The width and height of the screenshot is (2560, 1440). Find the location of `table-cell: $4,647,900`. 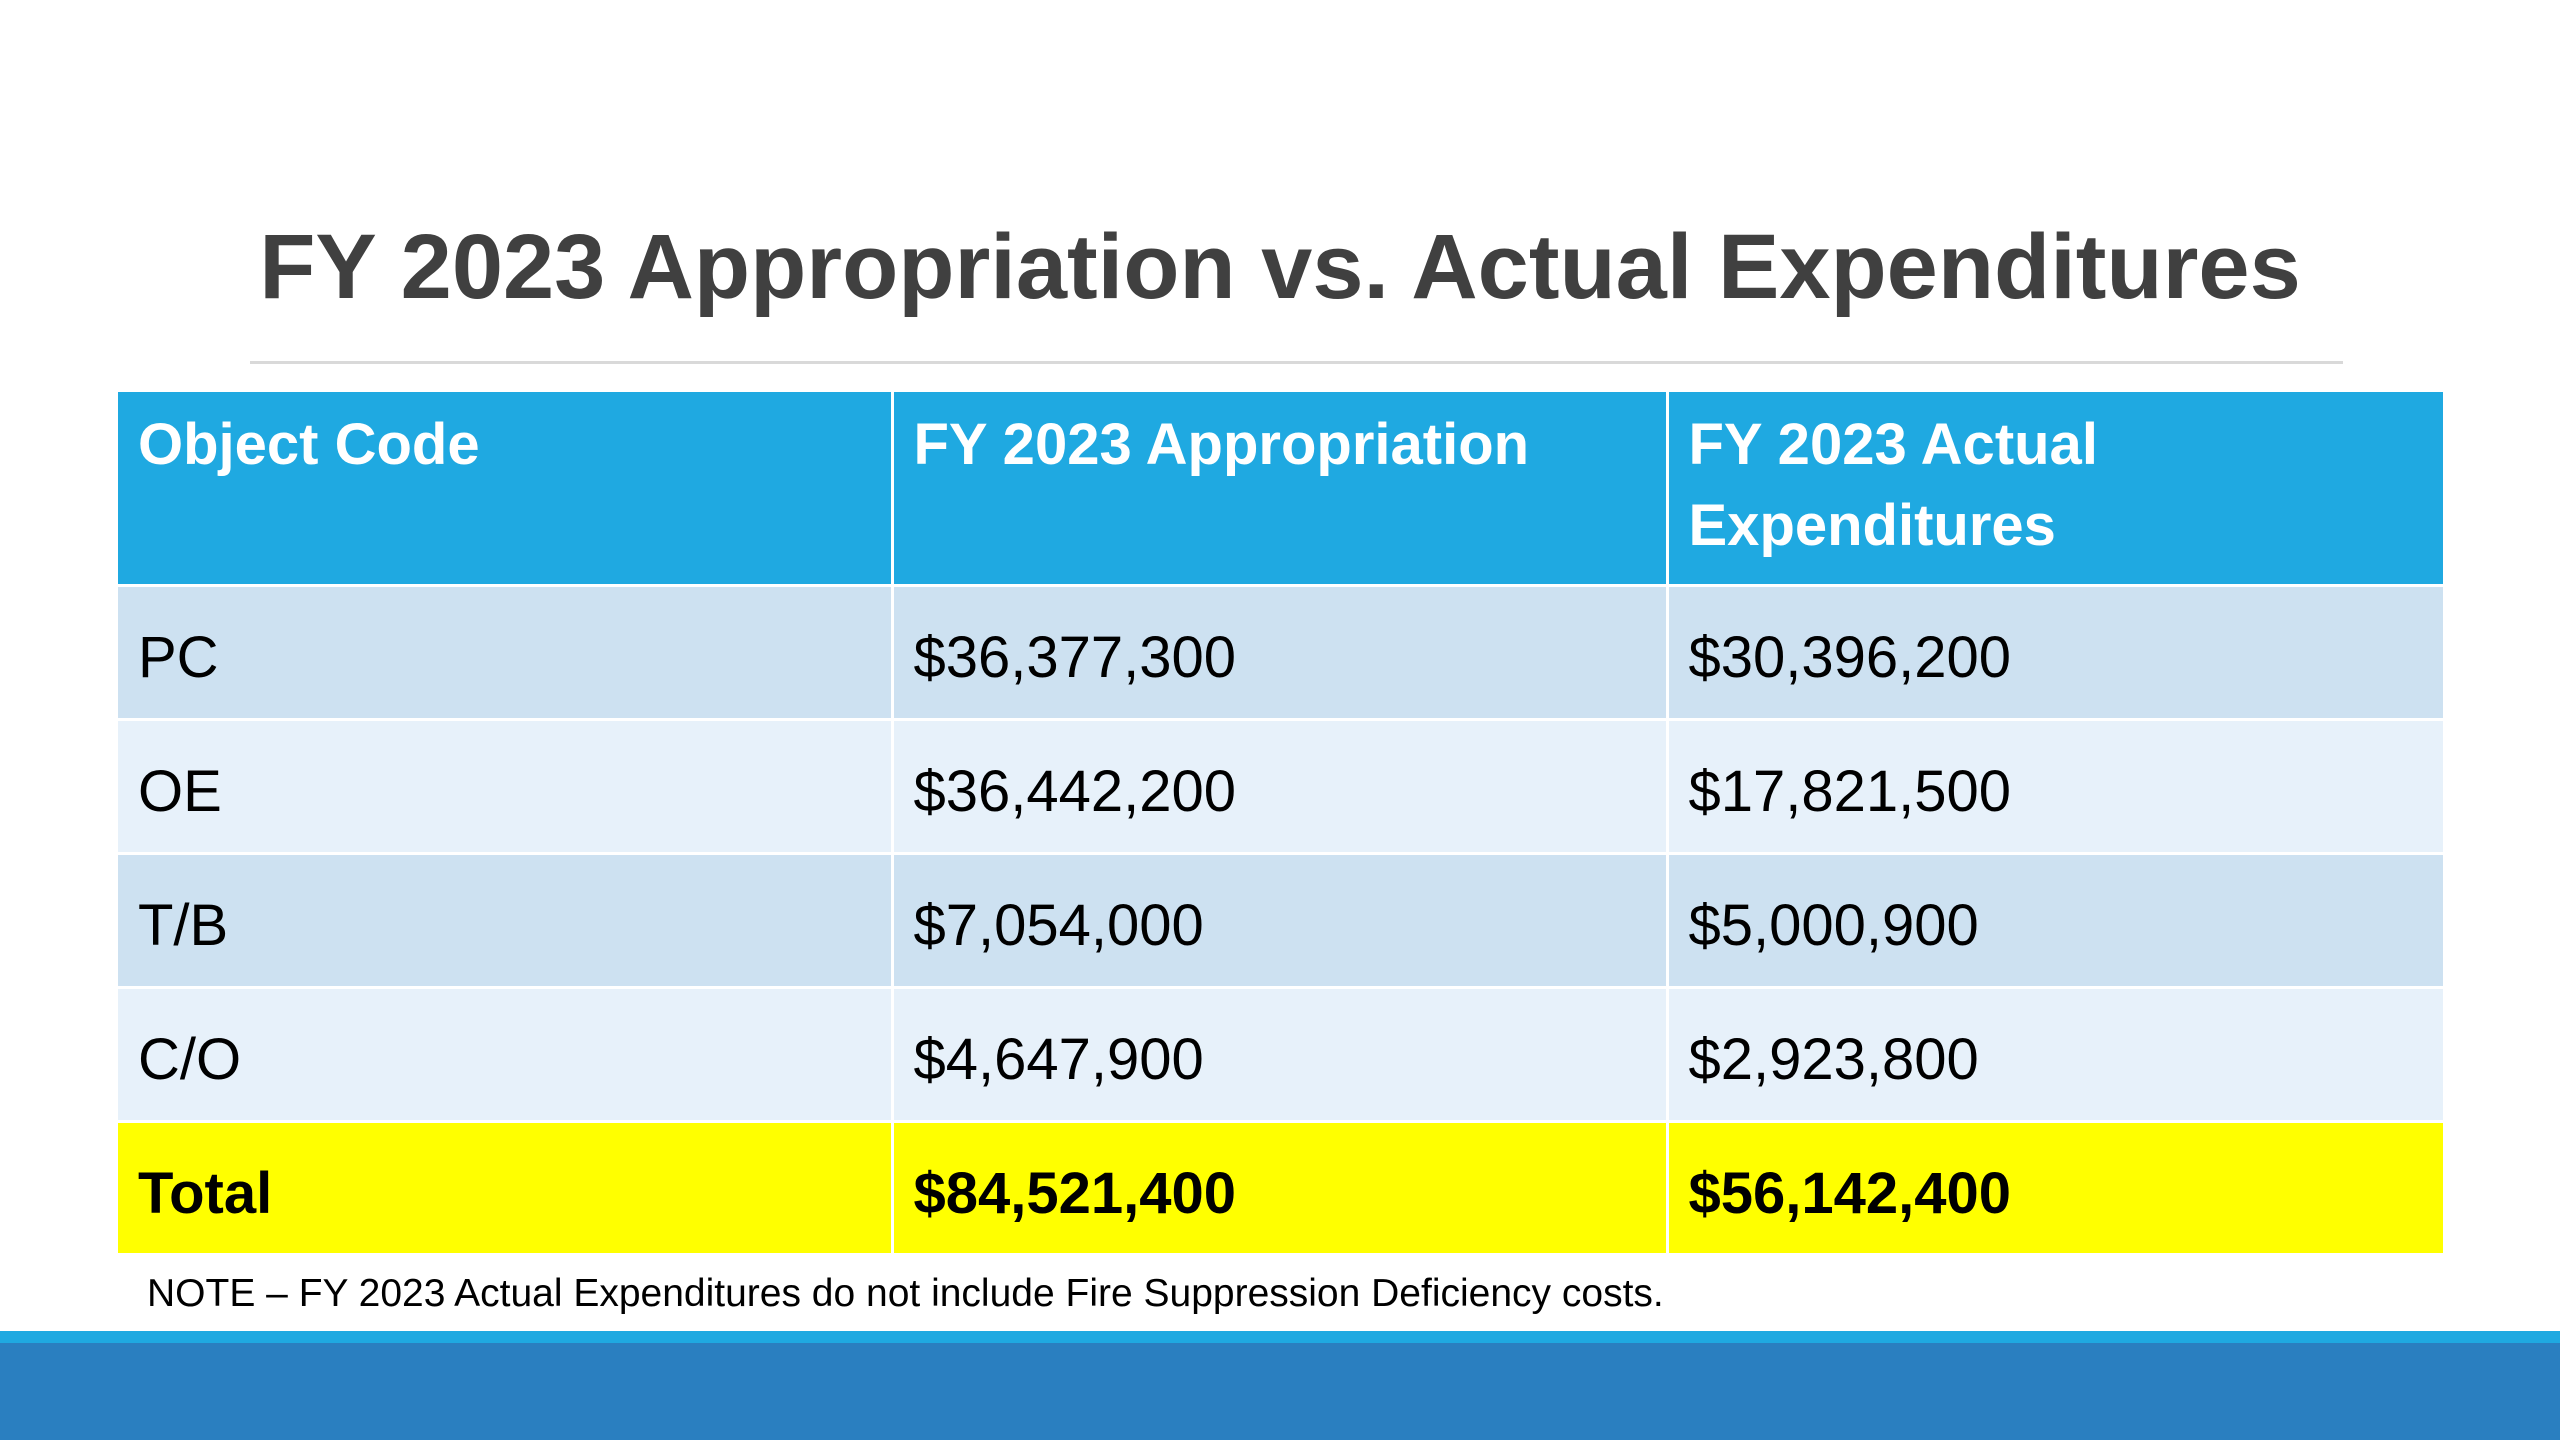

table-cell: $4,647,900 is located at coordinates (1278, 1053).